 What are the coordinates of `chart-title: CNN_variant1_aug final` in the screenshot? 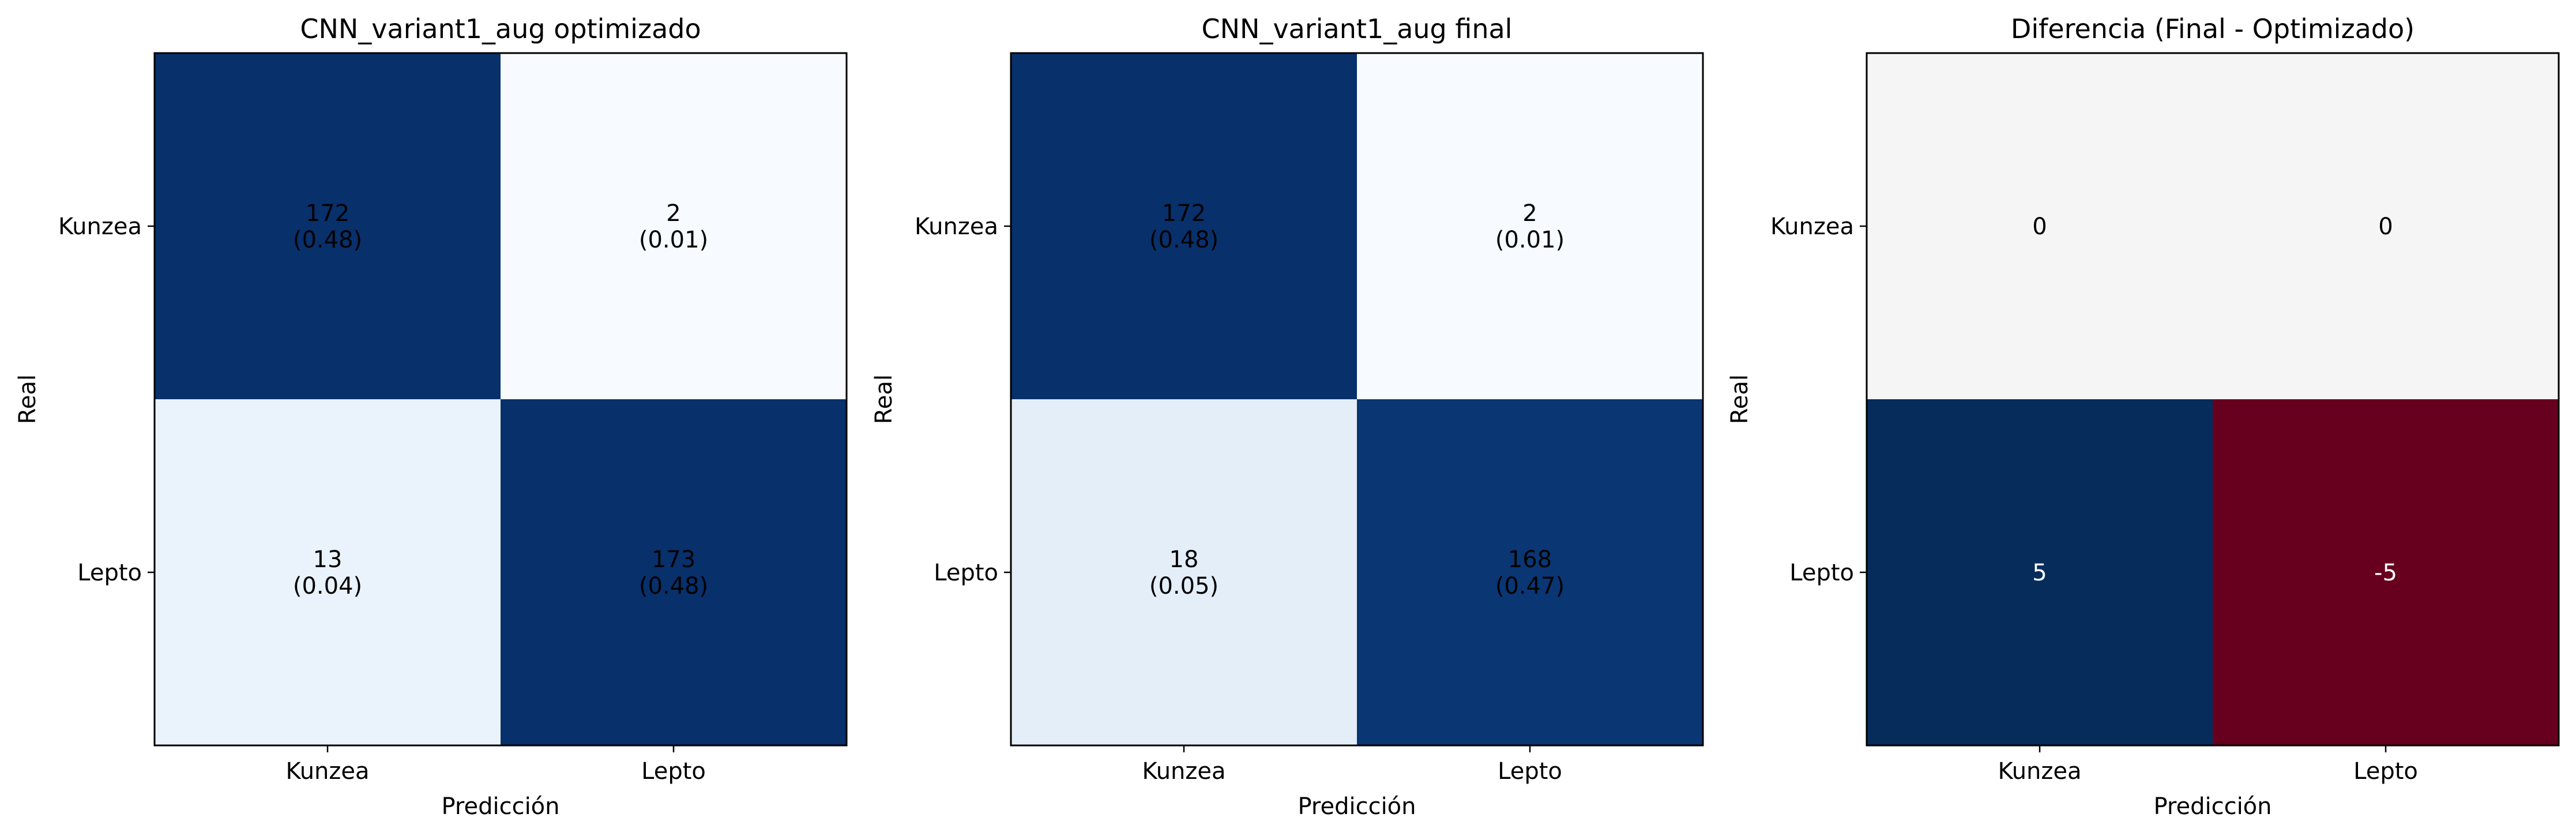 It's located at (1357, 29).